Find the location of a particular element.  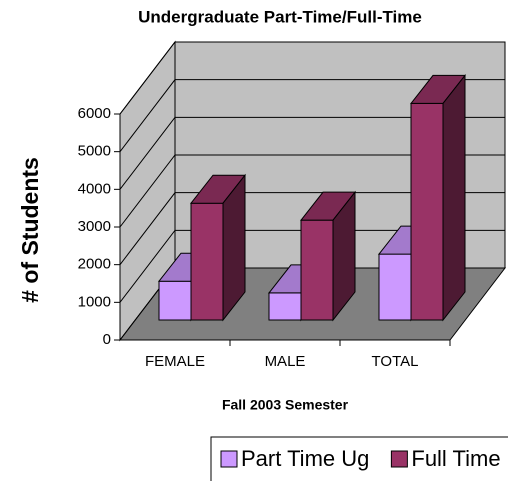

legend-label: Part Time Ug is located at coordinates (305, 458).